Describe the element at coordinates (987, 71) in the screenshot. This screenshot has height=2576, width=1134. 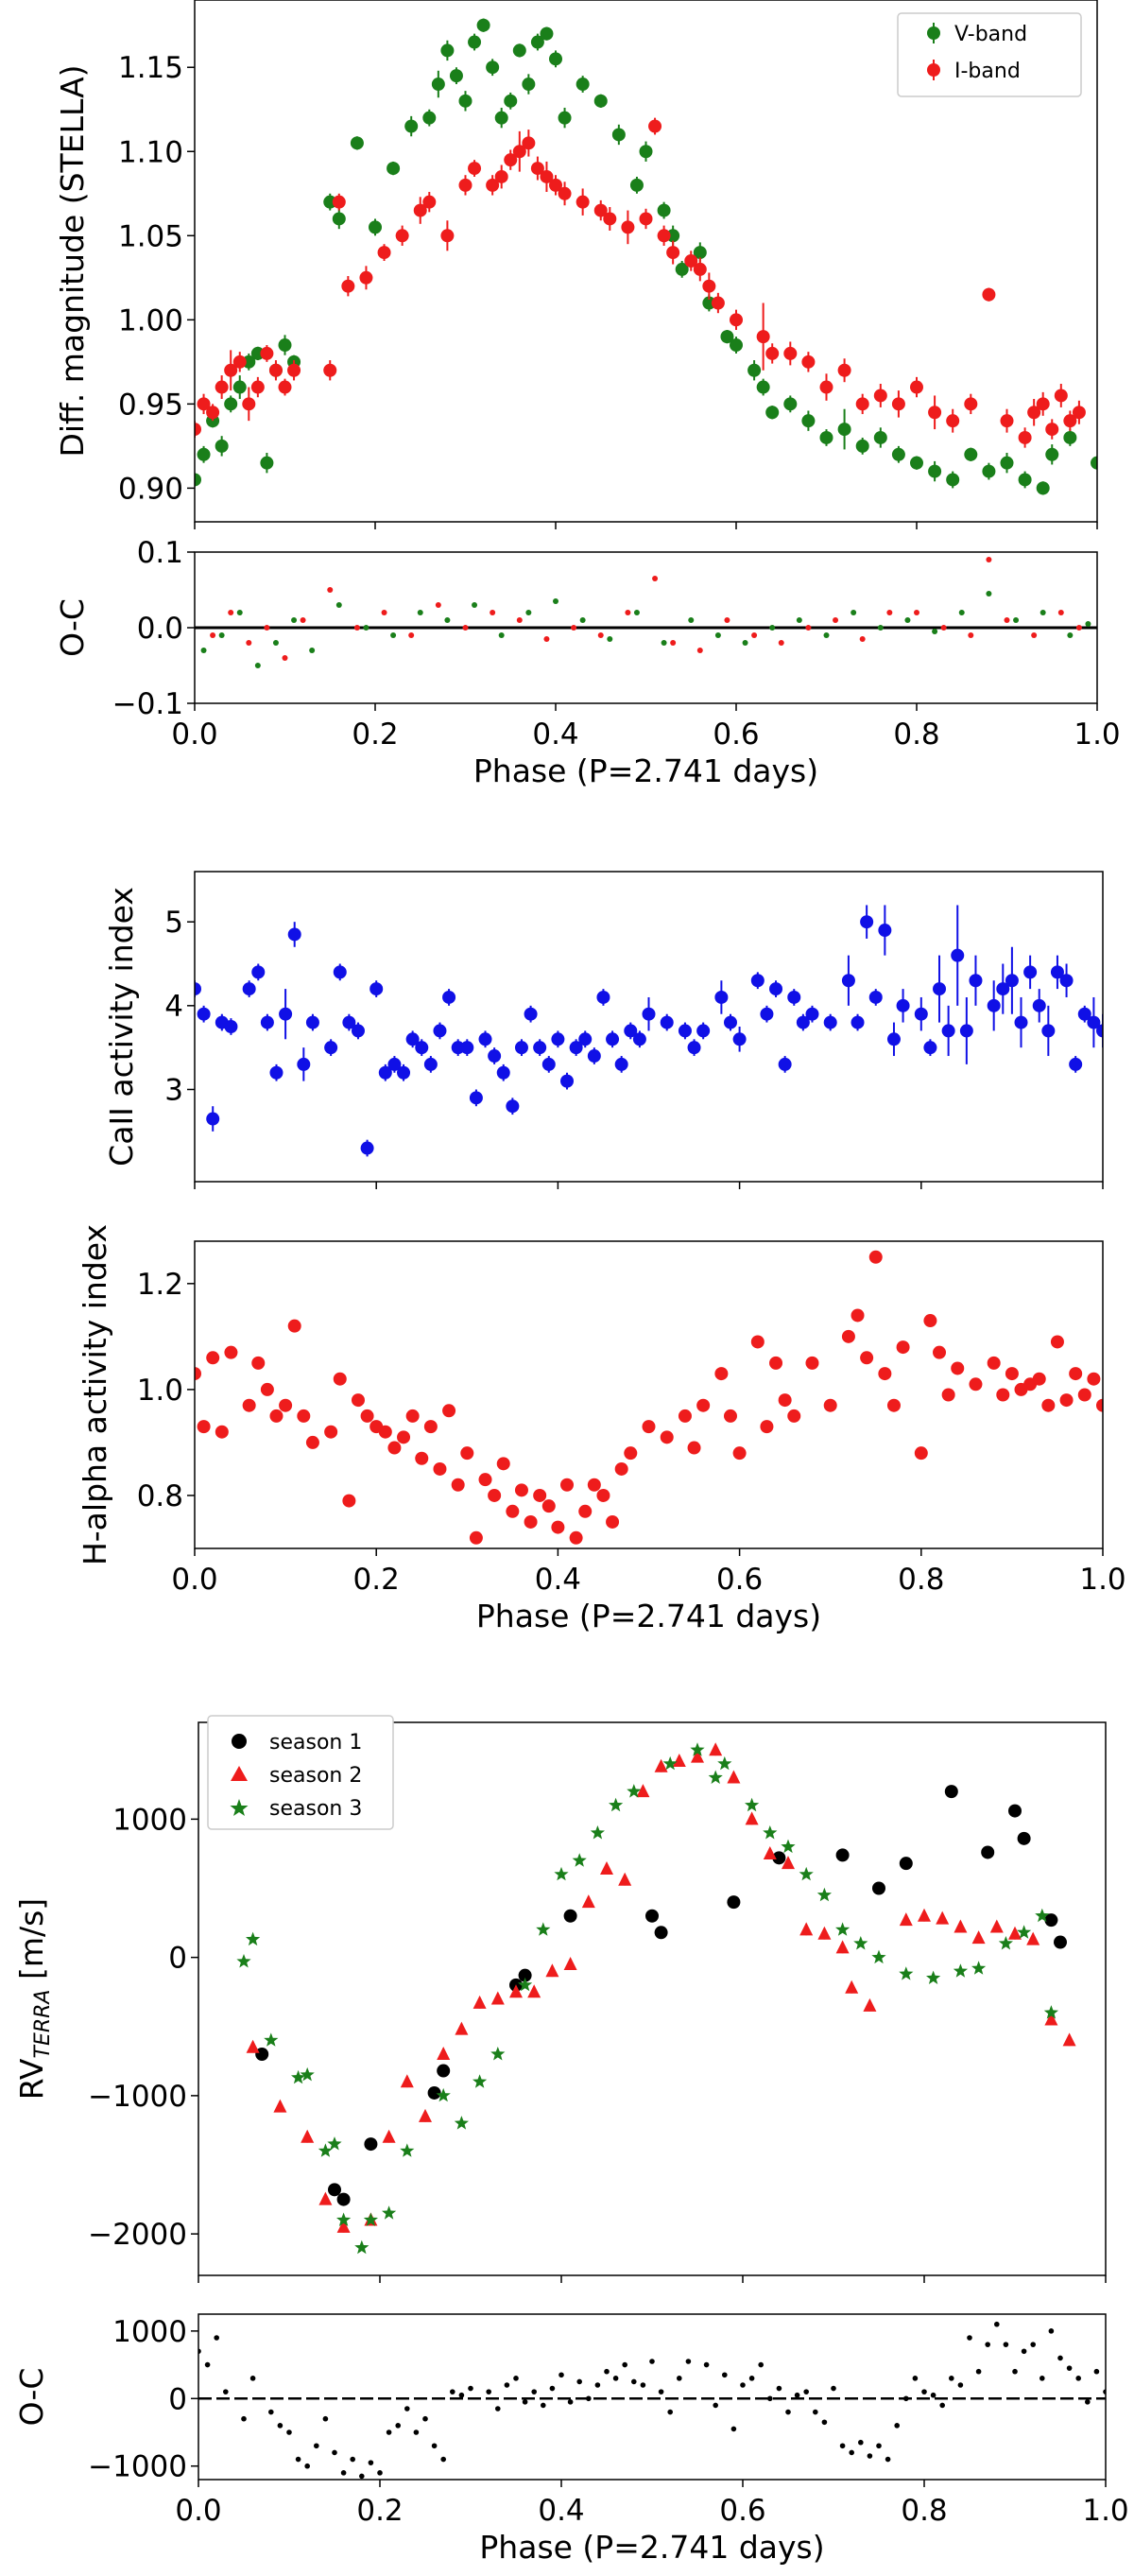
I see `legend-i-band-label: I-band` at that location.